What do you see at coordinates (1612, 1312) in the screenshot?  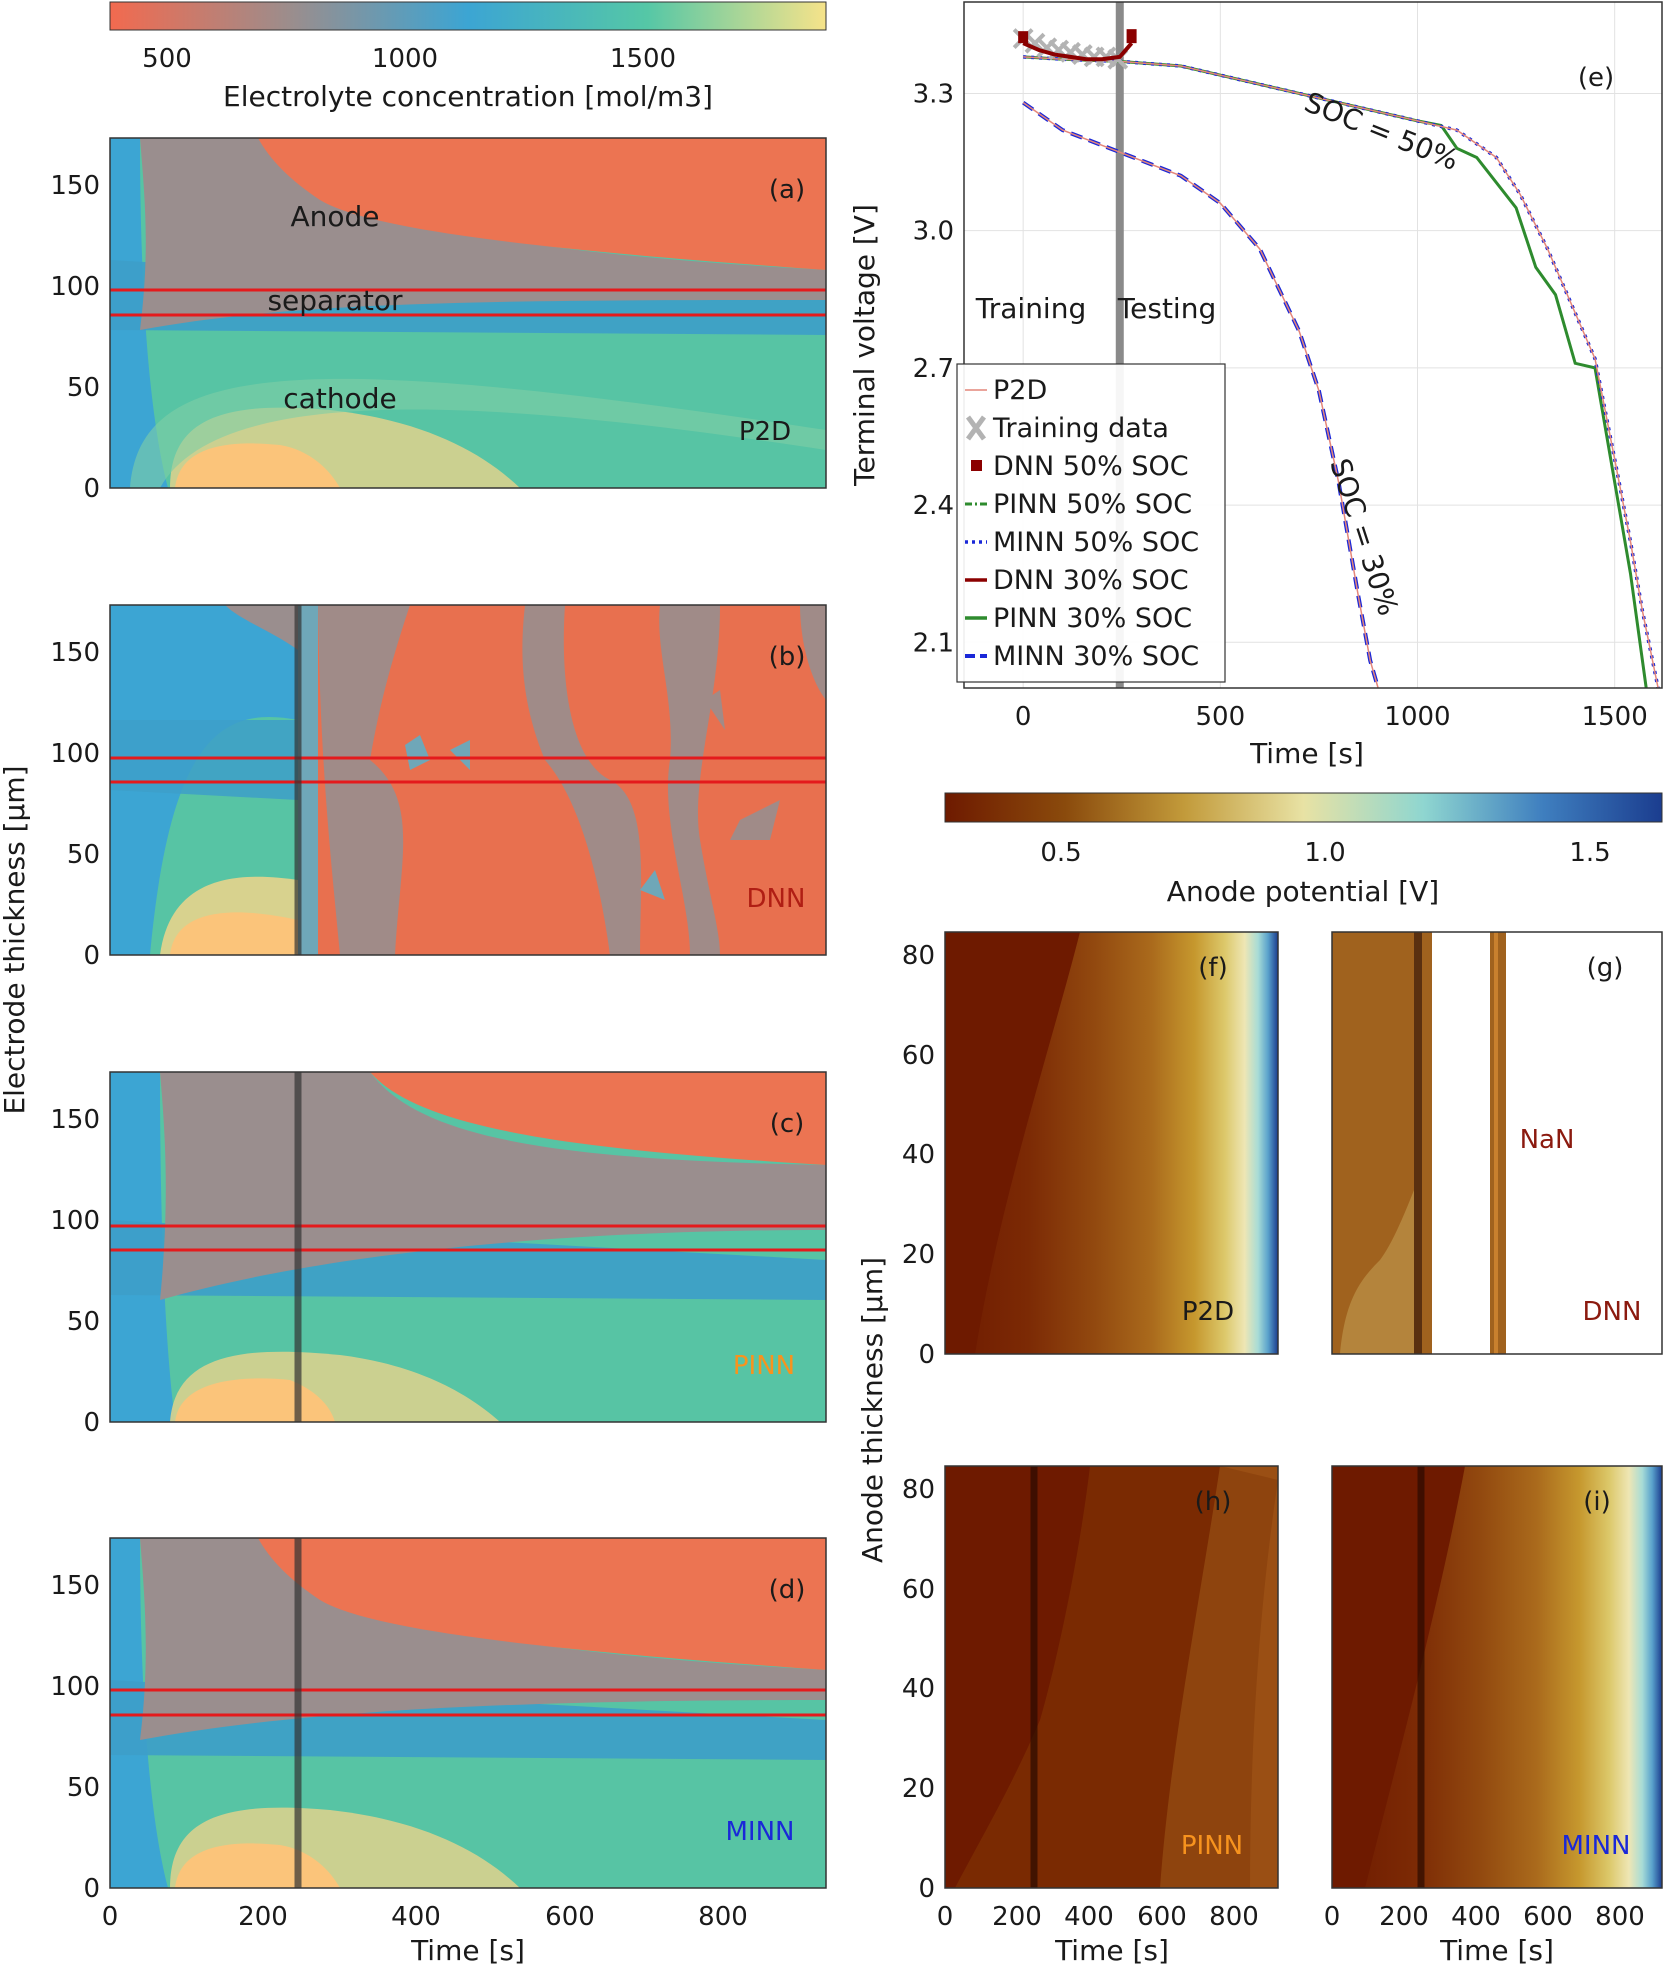 I see `panel-model-g: DNN` at bounding box center [1612, 1312].